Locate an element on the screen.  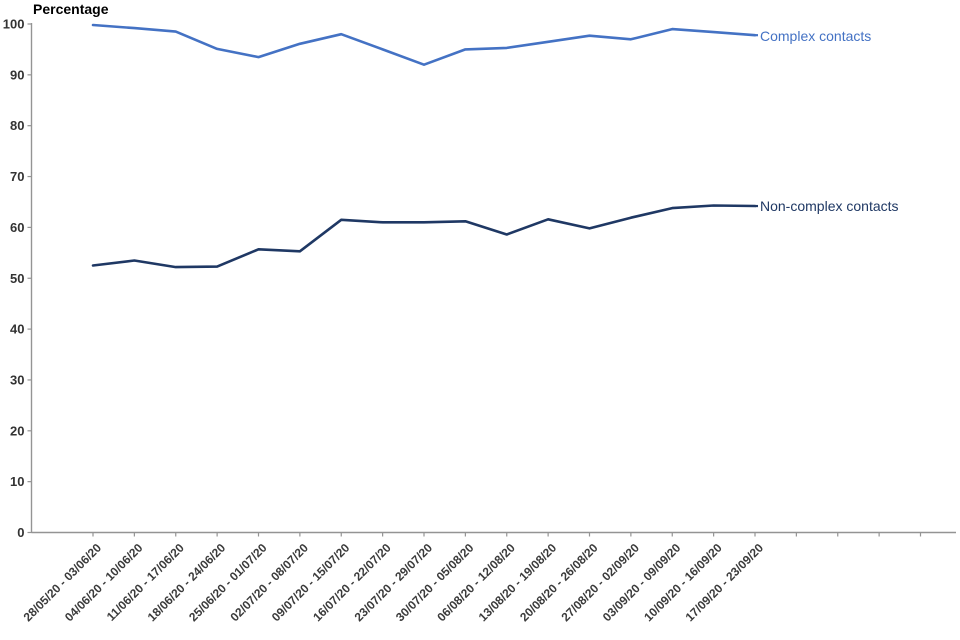
x-axis-date-label: 27/08/20 - 02/09/20 is located at coordinates (600, 582).